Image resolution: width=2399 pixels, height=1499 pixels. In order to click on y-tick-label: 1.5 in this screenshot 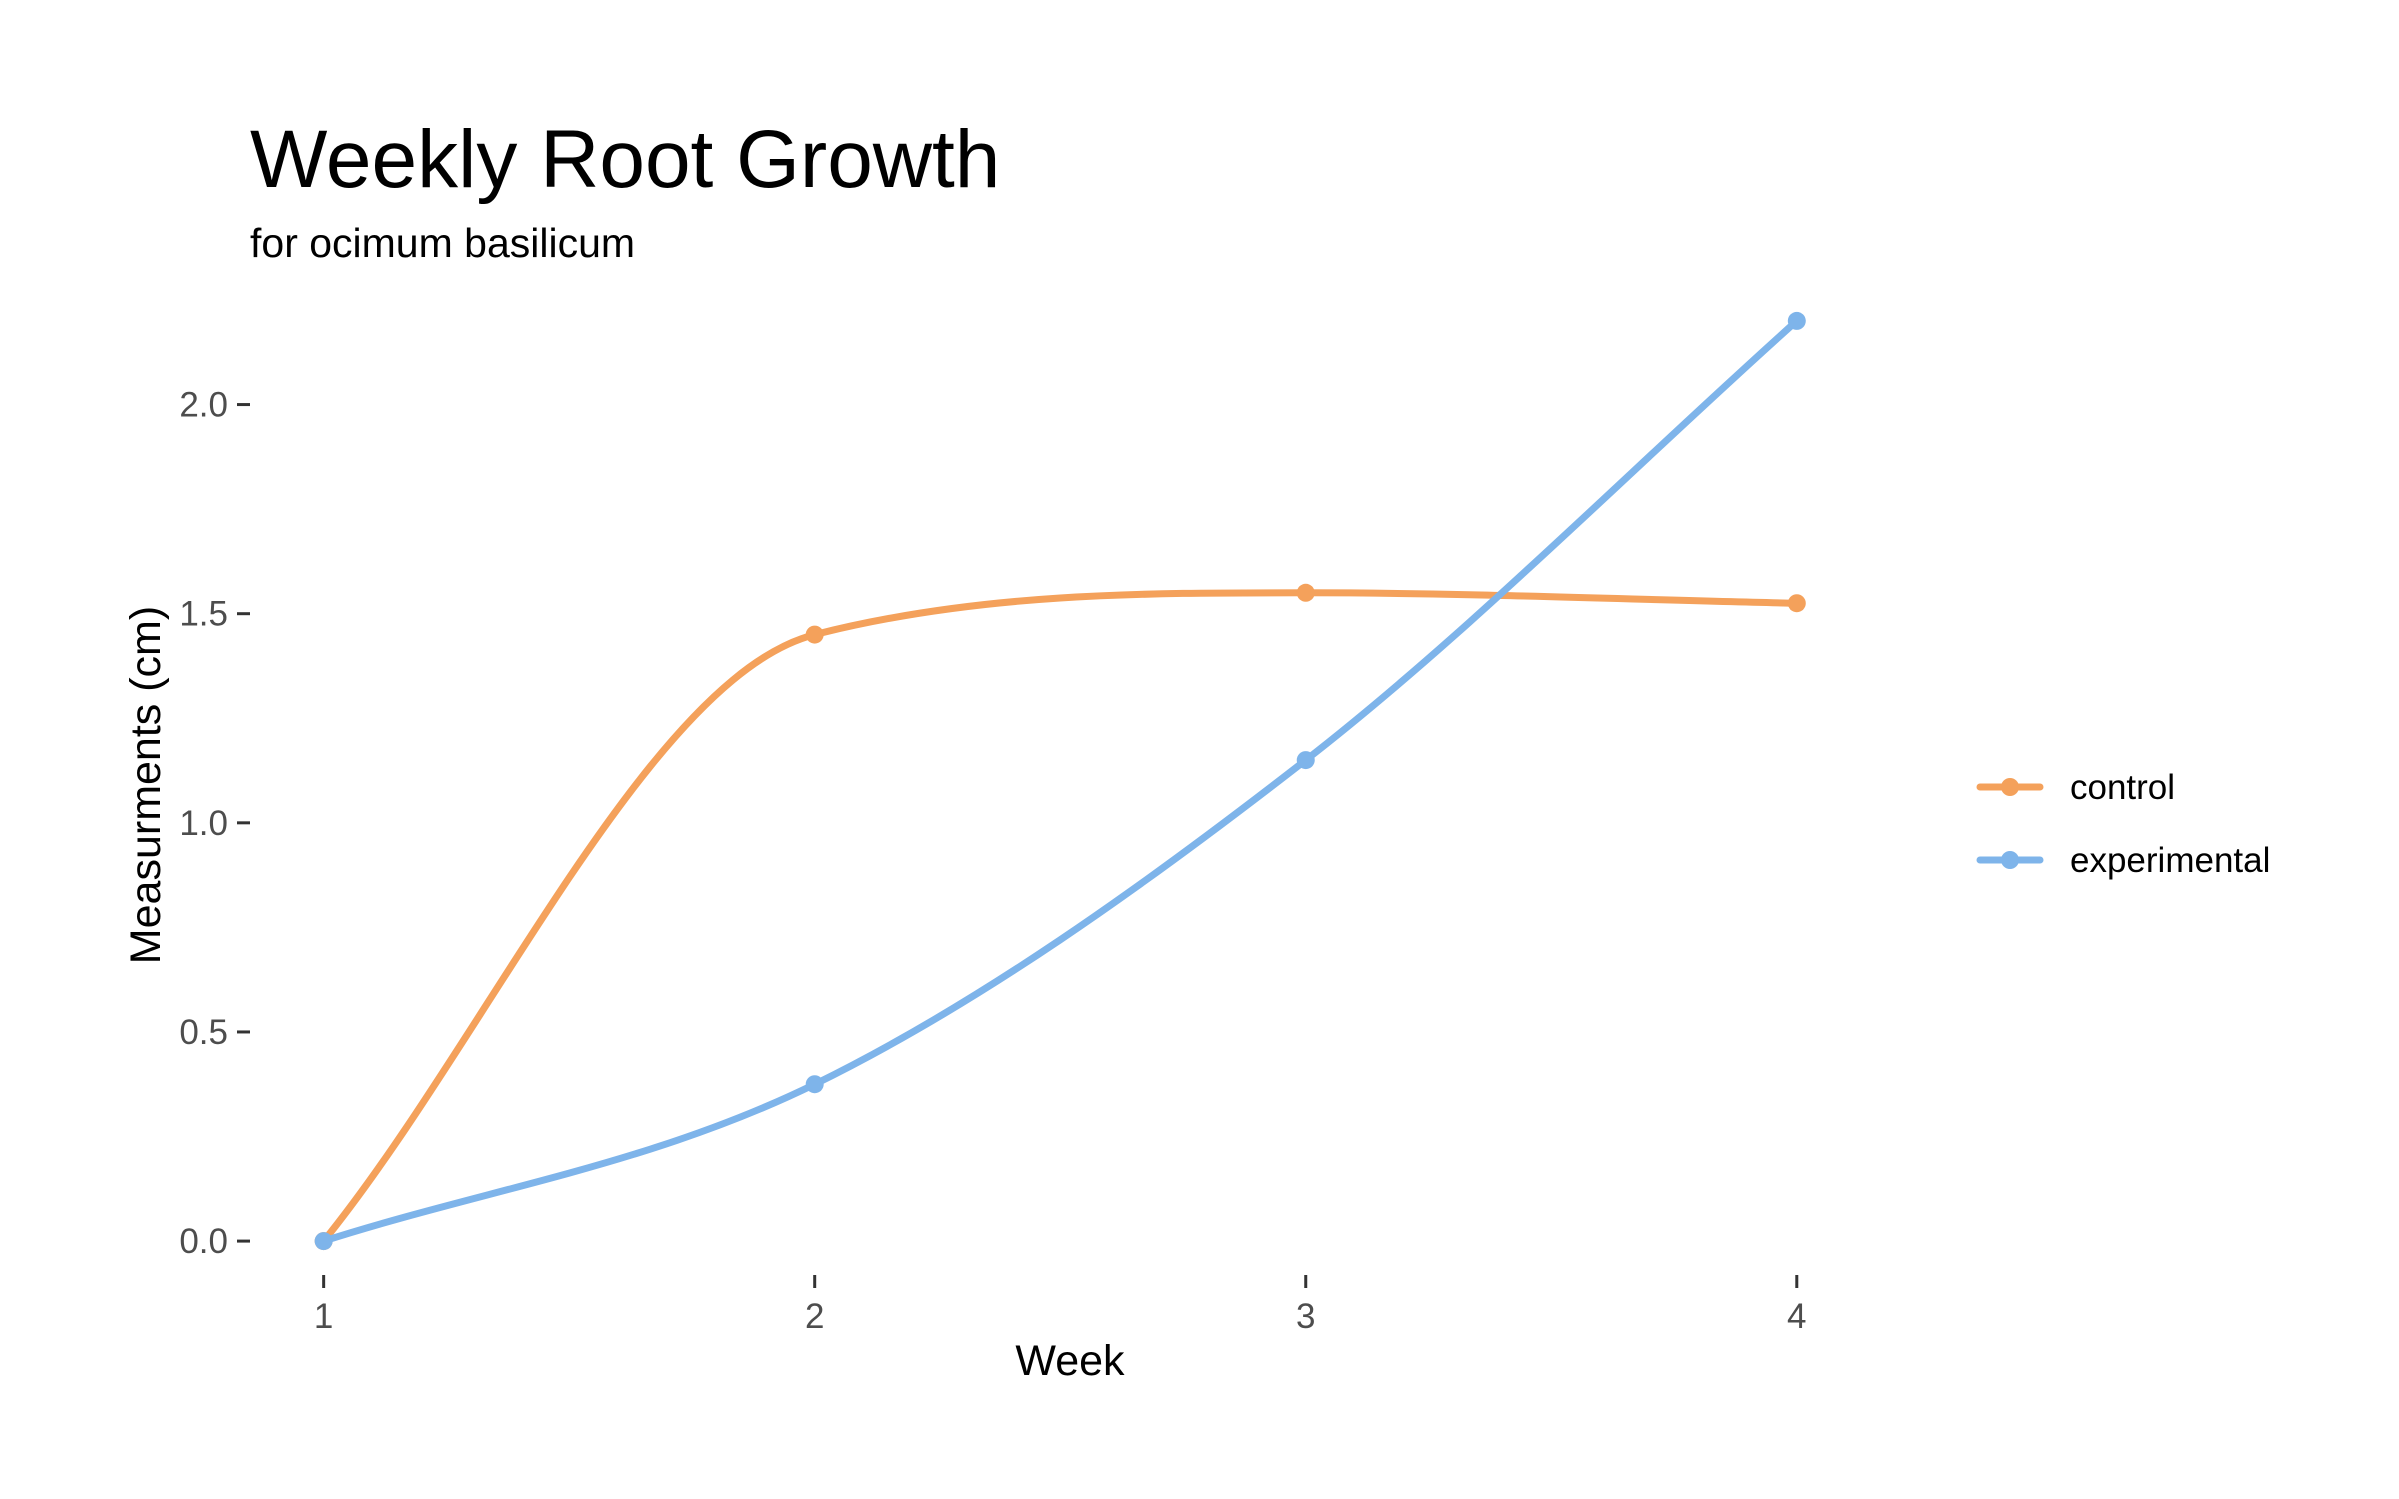, I will do `click(203, 614)`.